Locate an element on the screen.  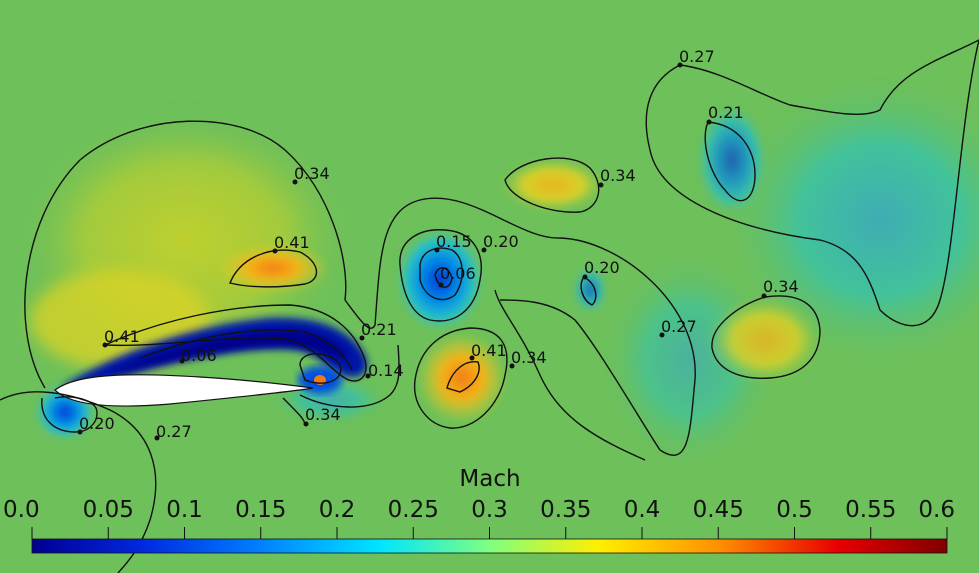
colorbar-tick-label: 0.05 is located at coordinates (108, 510).